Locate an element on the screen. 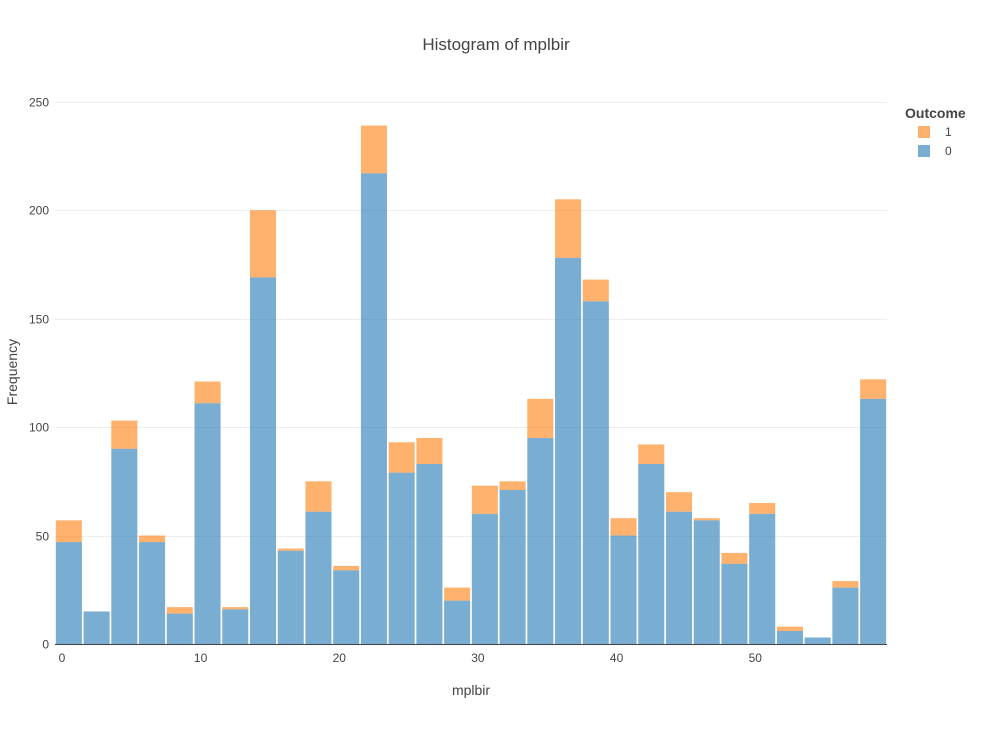 The image size is (992, 744). x-tick-label: 10 is located at coordinates (201, 658).